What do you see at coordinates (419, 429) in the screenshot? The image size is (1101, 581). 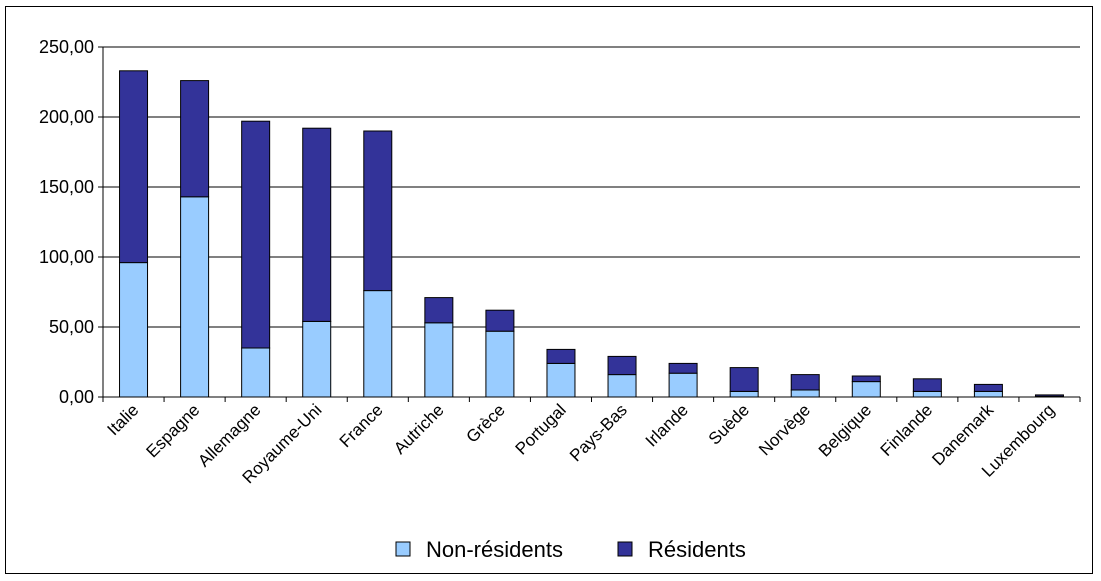 I see `x-category-label: Autriche` at bounding box center [419, 429].